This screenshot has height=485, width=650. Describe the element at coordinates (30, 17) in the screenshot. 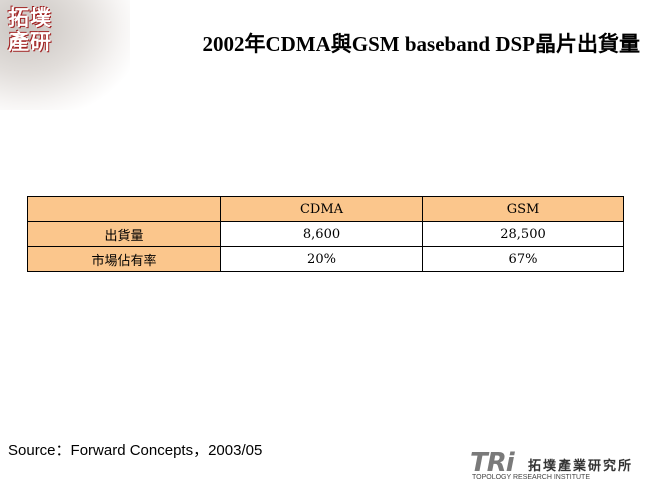

I see `logo-text: 拓墣` at that location.